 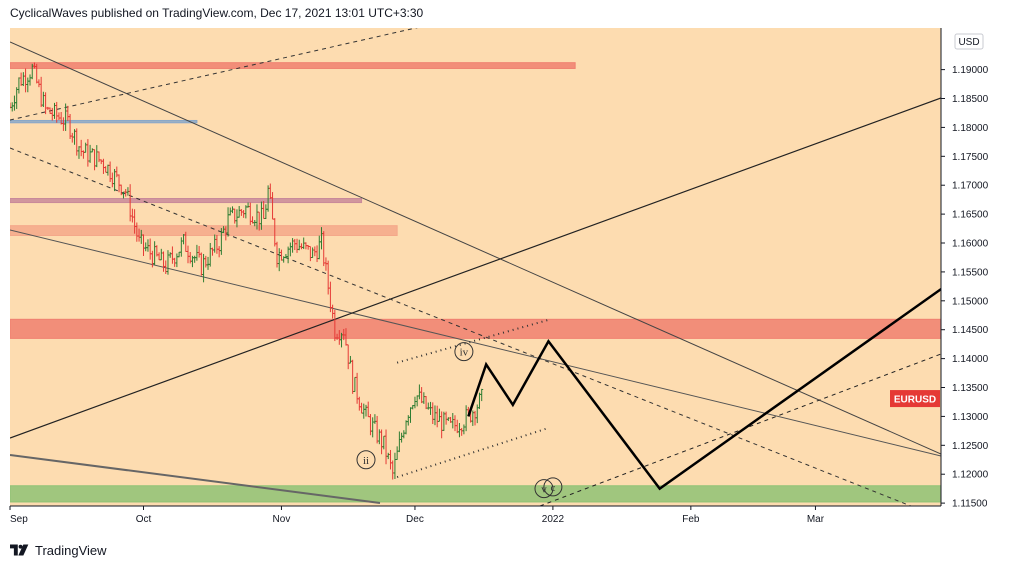 I want to click on price-tick-label-11: 1.13500, so click(x=970, y=388).